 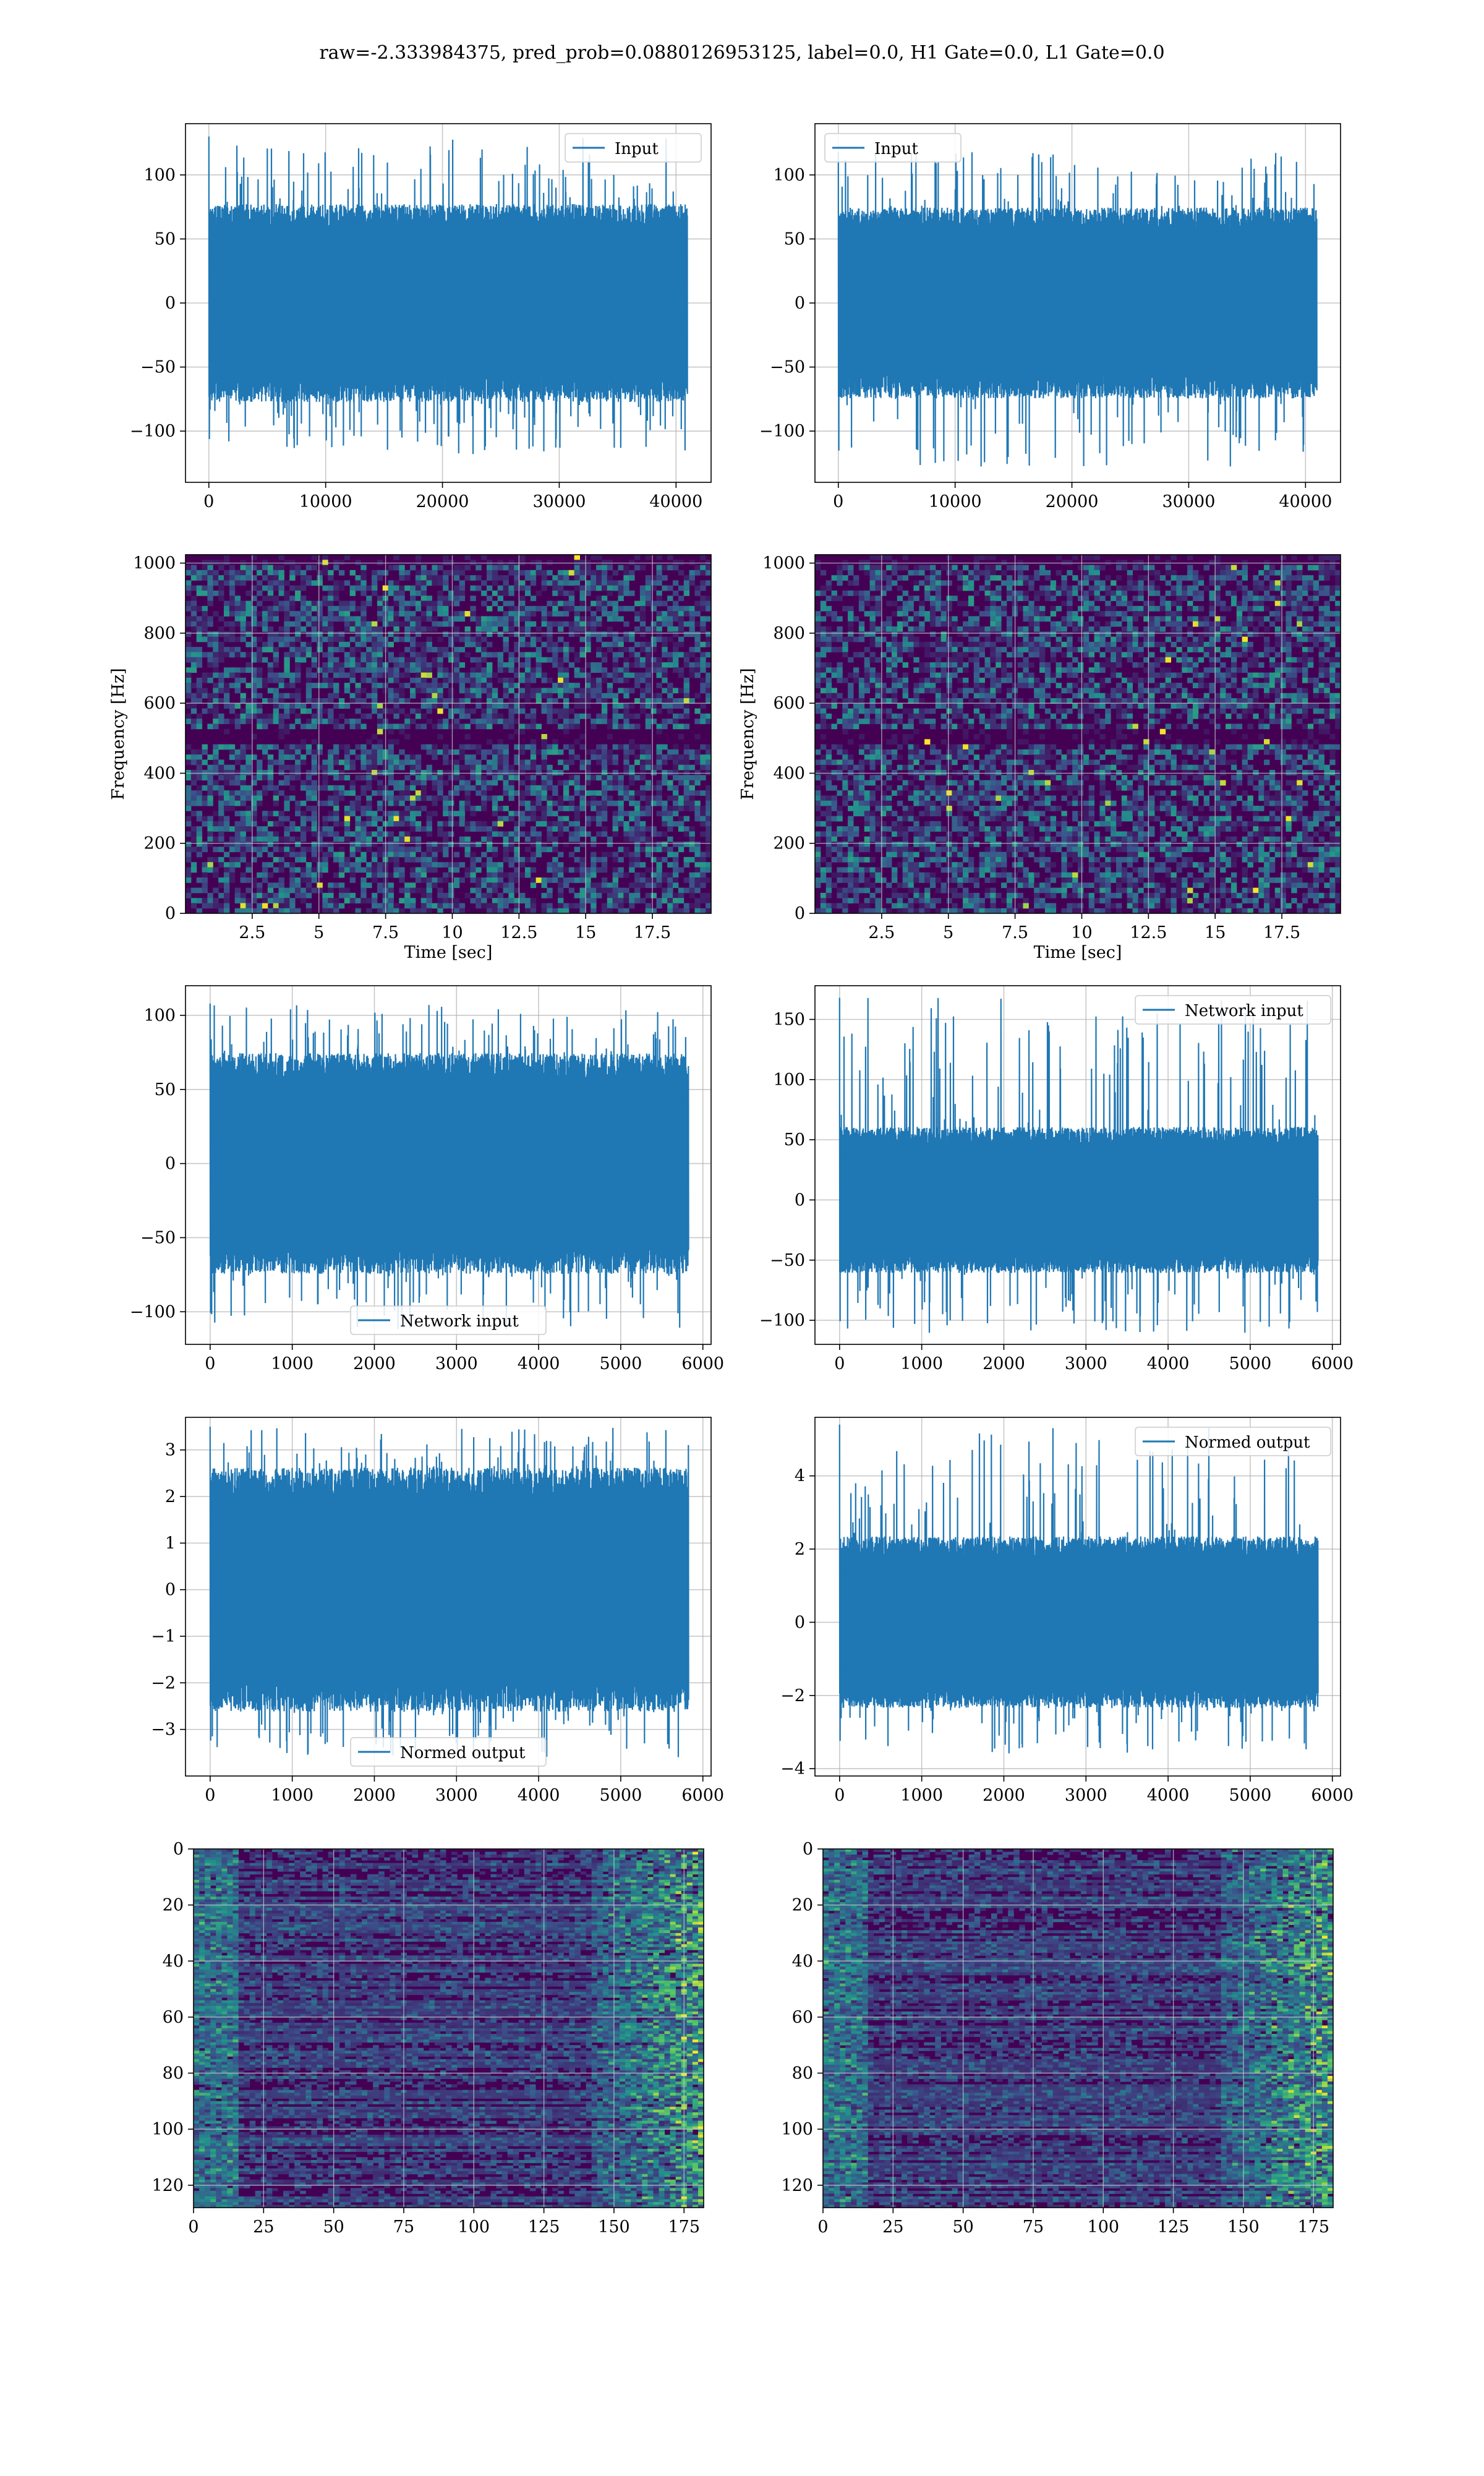 I want to click on x-tick-label: 10, so click(x=452, y=932).